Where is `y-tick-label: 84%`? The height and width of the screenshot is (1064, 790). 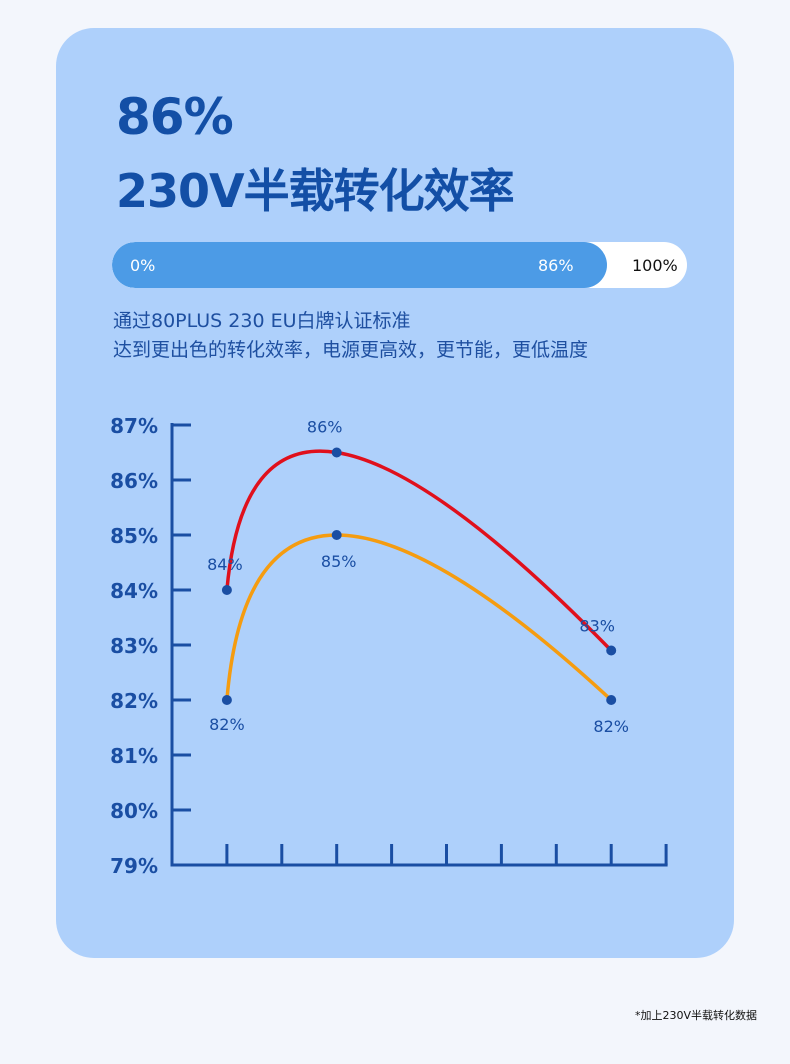
y-tick-label: 84% is located at coordinates (134, 591).